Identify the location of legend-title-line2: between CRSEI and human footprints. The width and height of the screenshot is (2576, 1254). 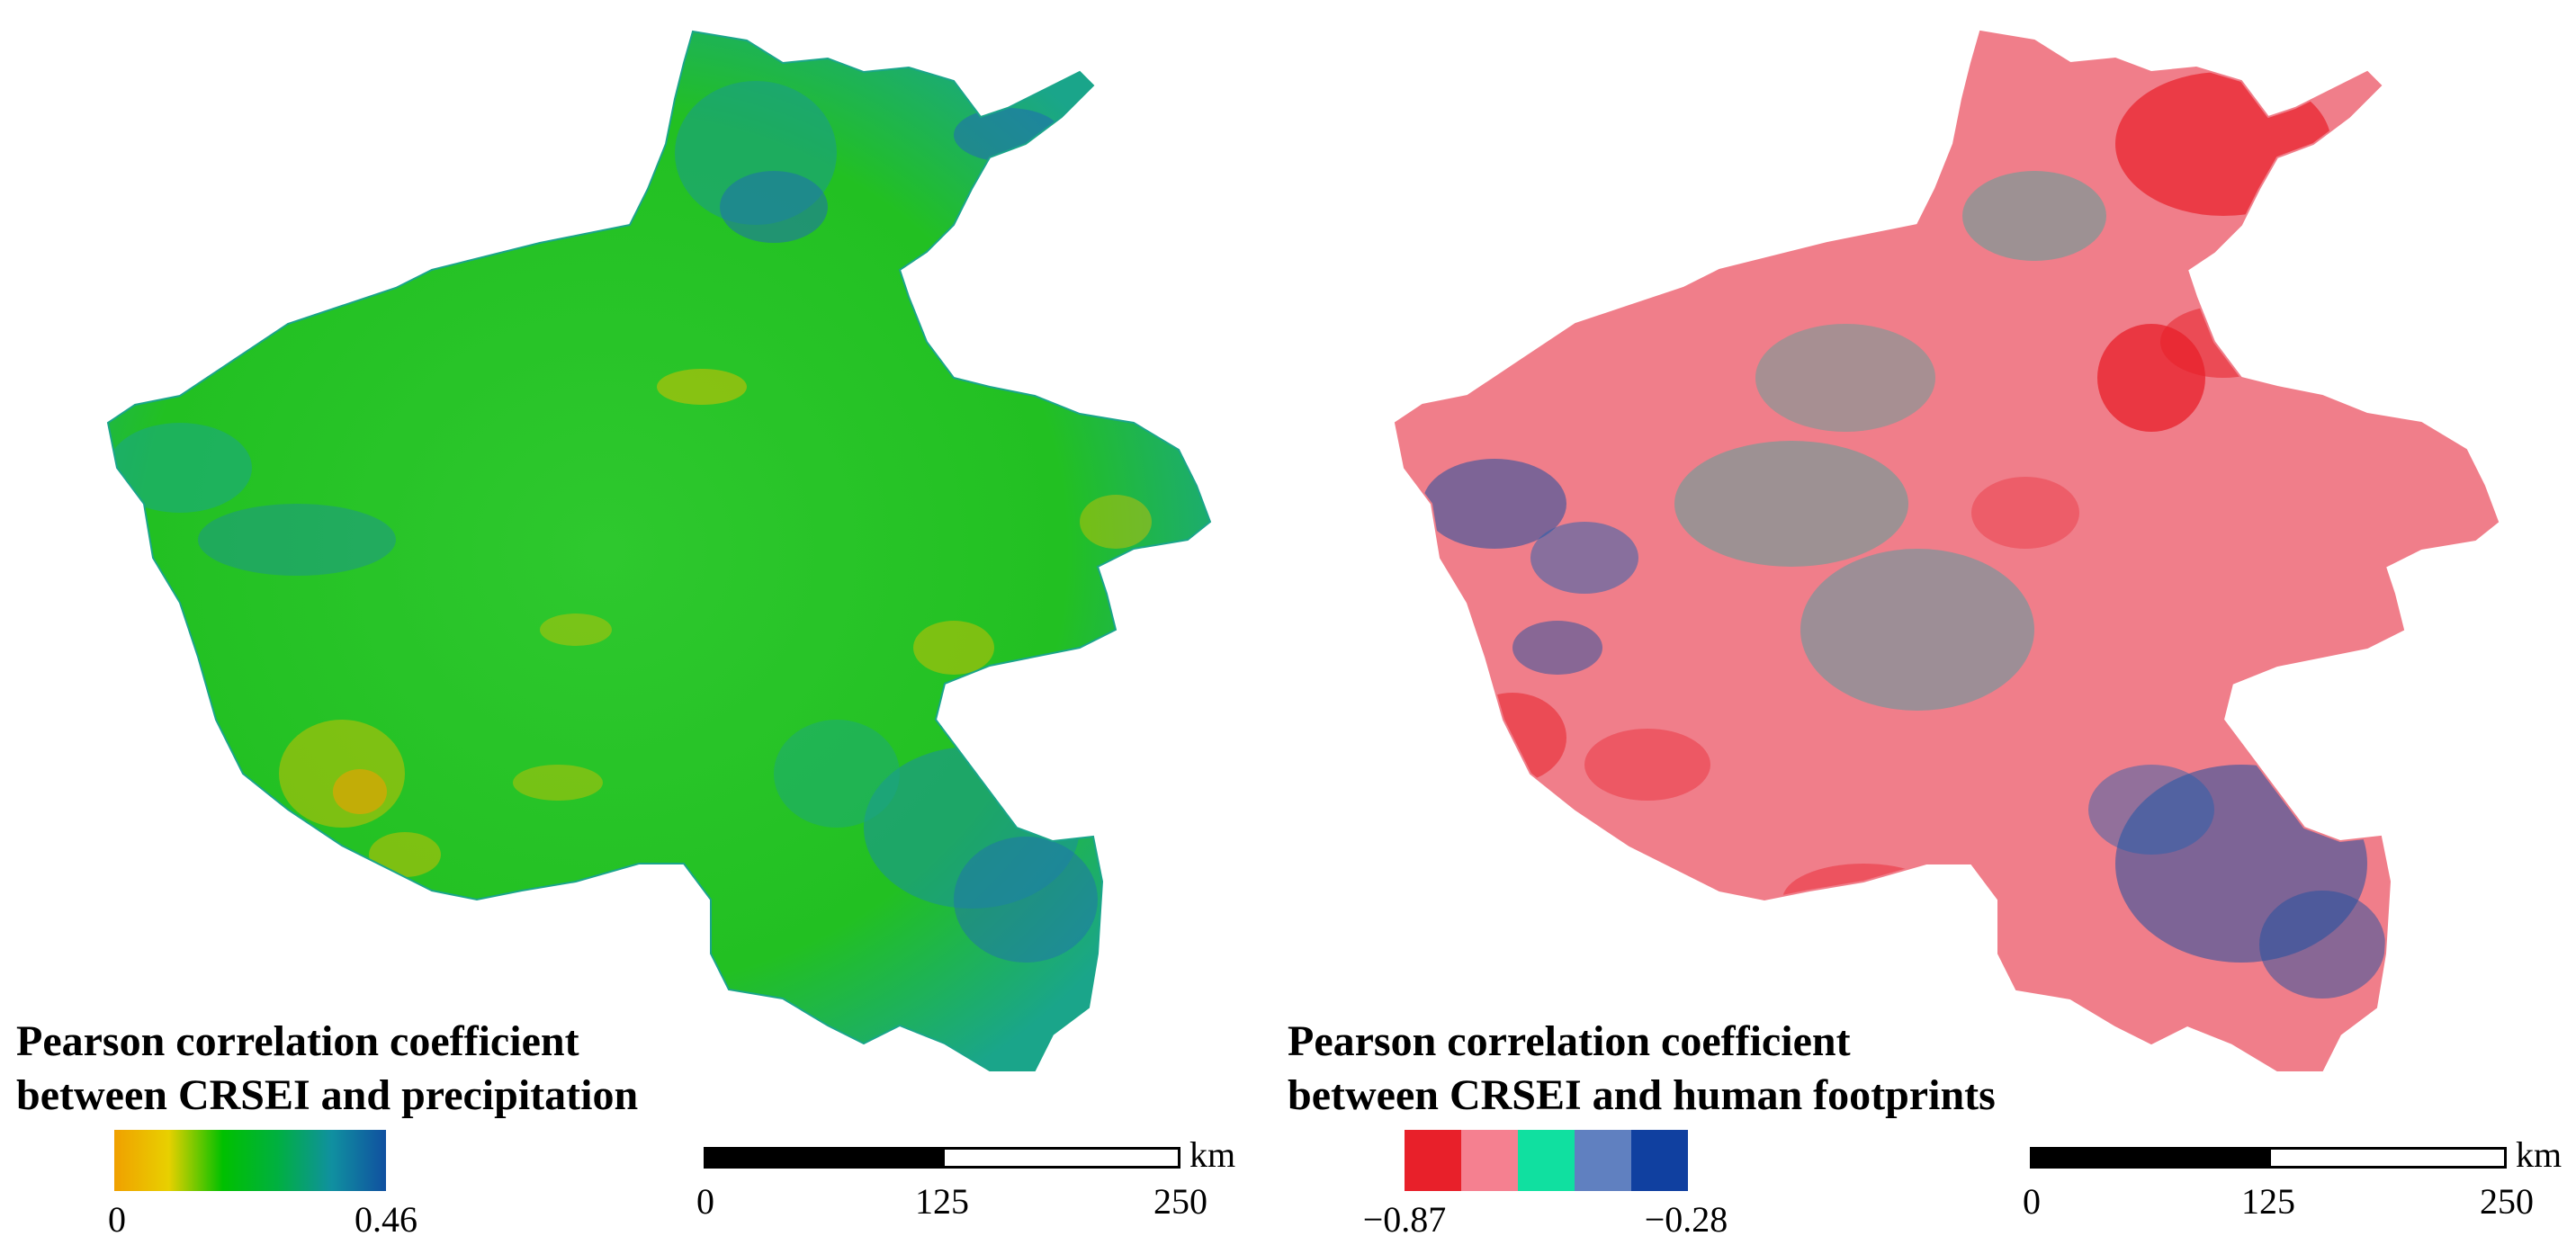
(1642, 1095).